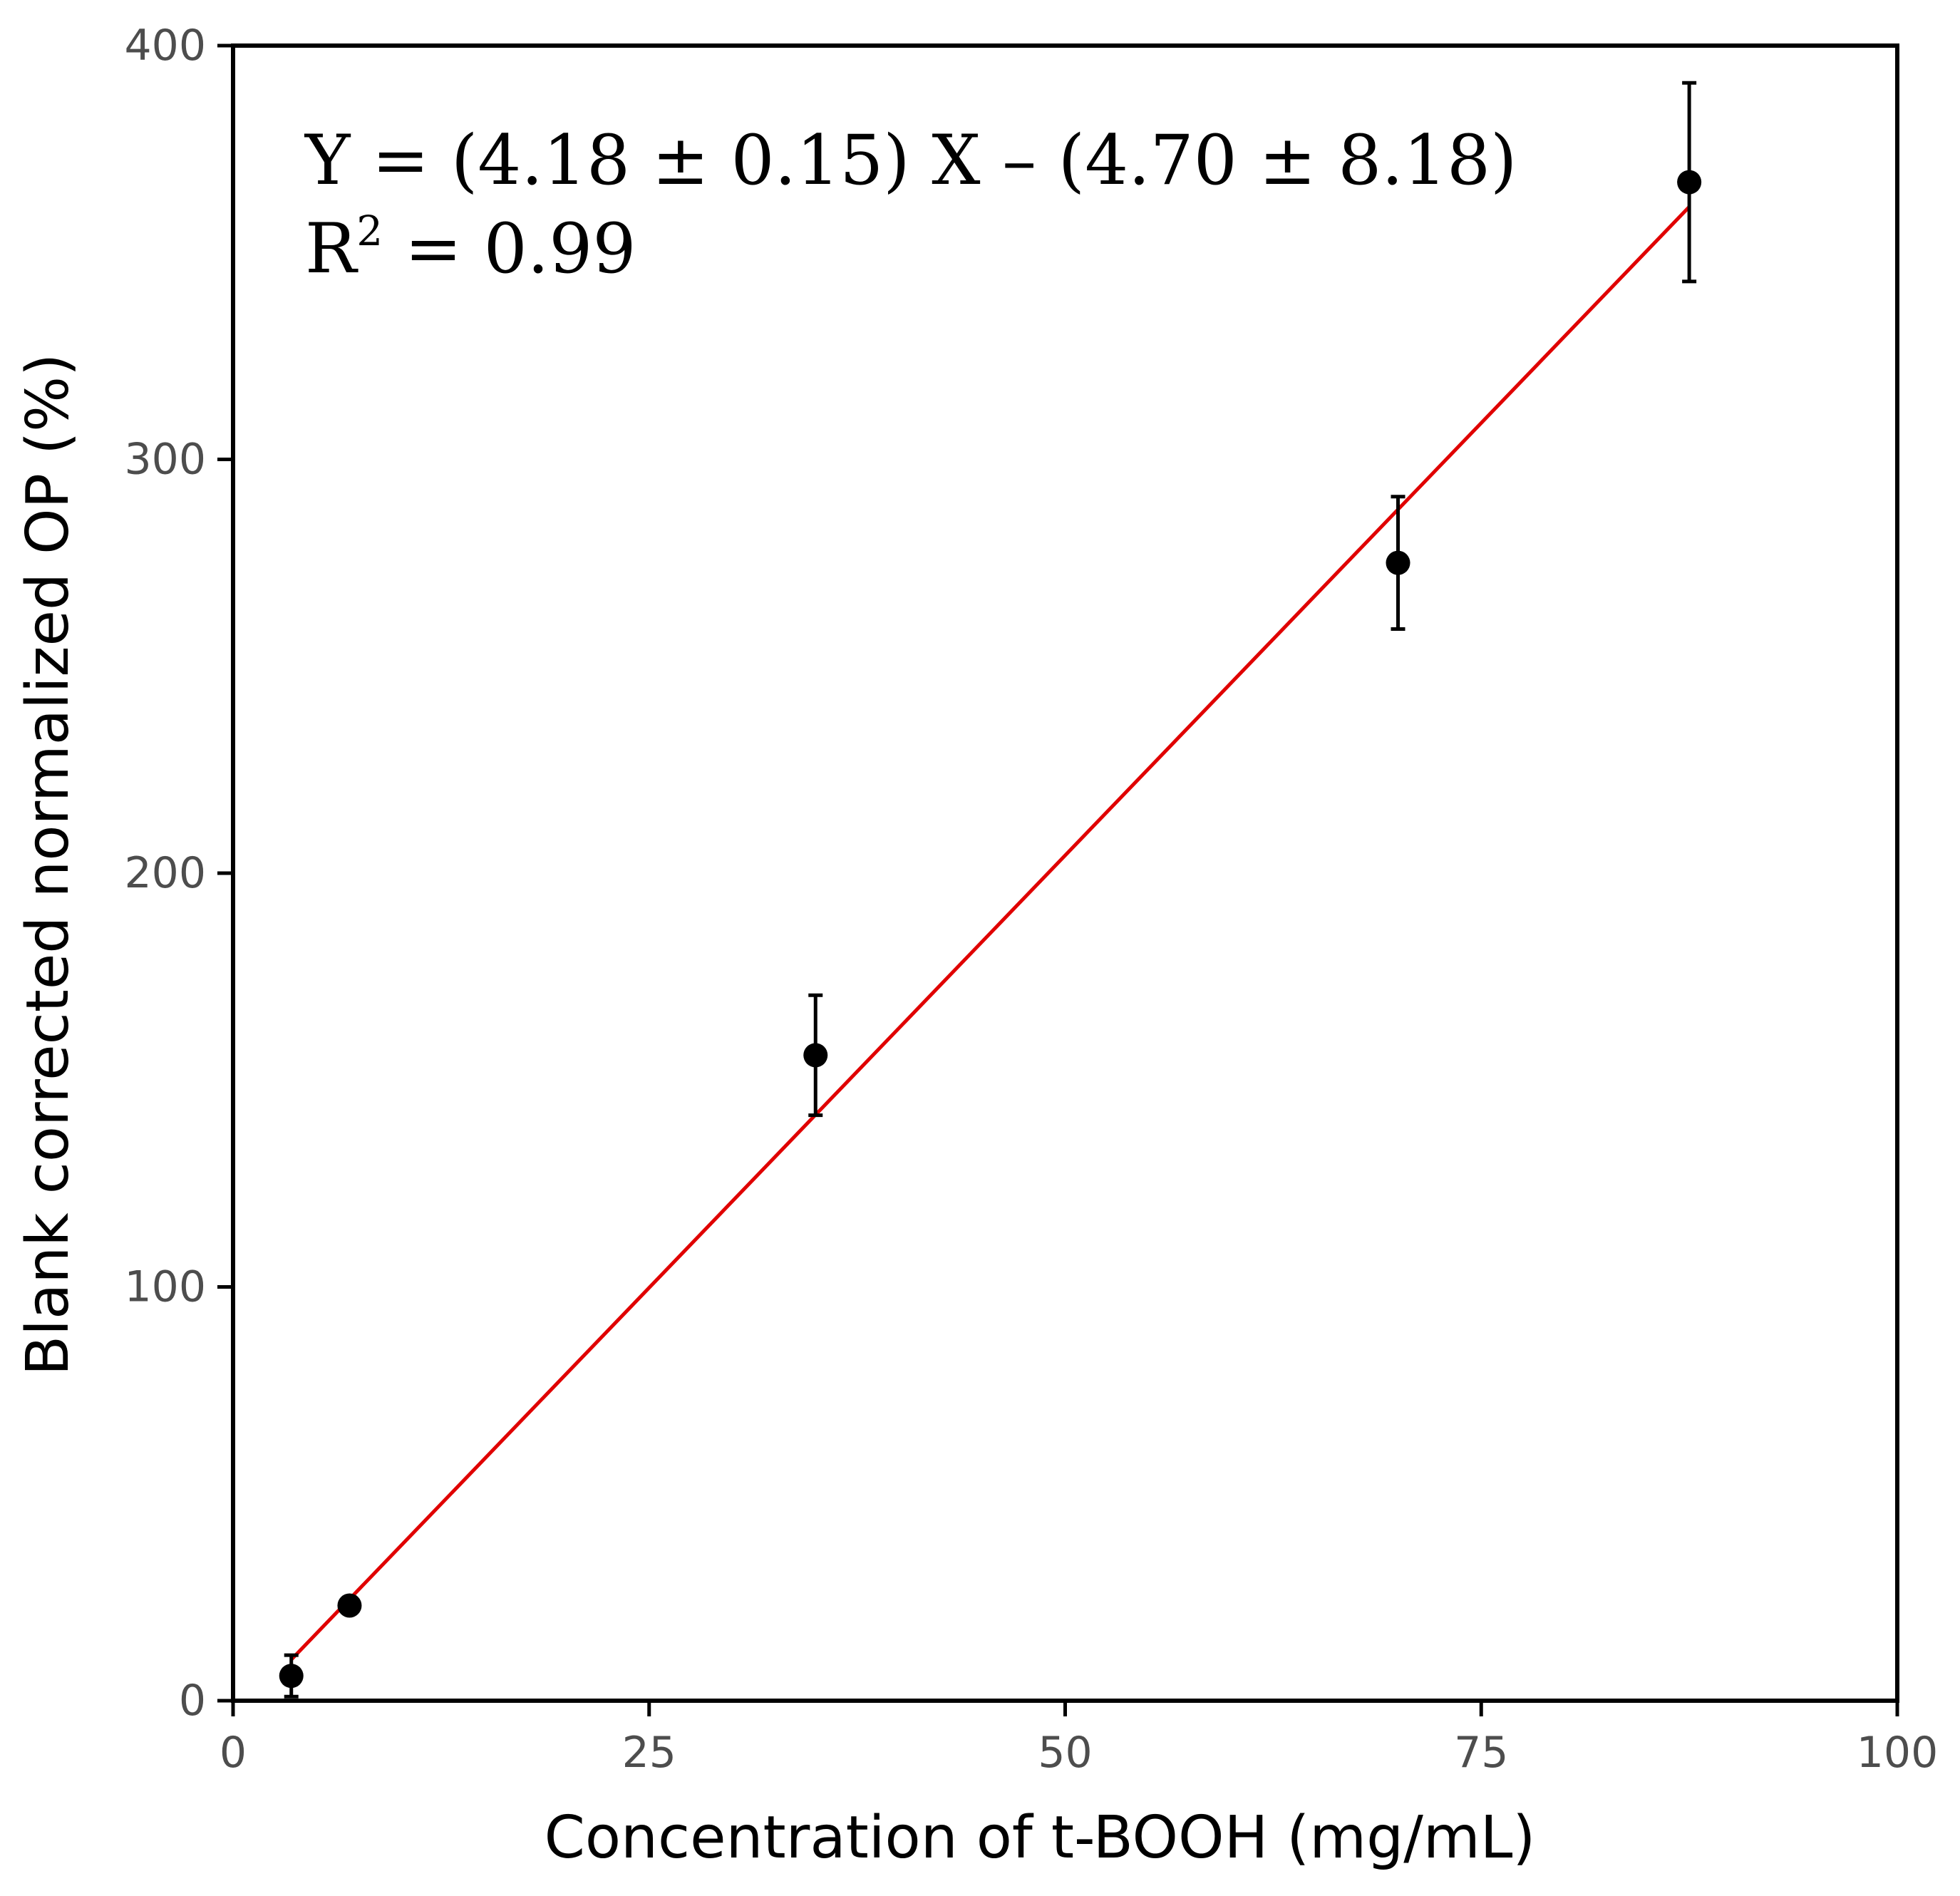 This screenshot has height=1896, width=1960. I want to click on x-tick-label: 50, so click(1065, 1753).